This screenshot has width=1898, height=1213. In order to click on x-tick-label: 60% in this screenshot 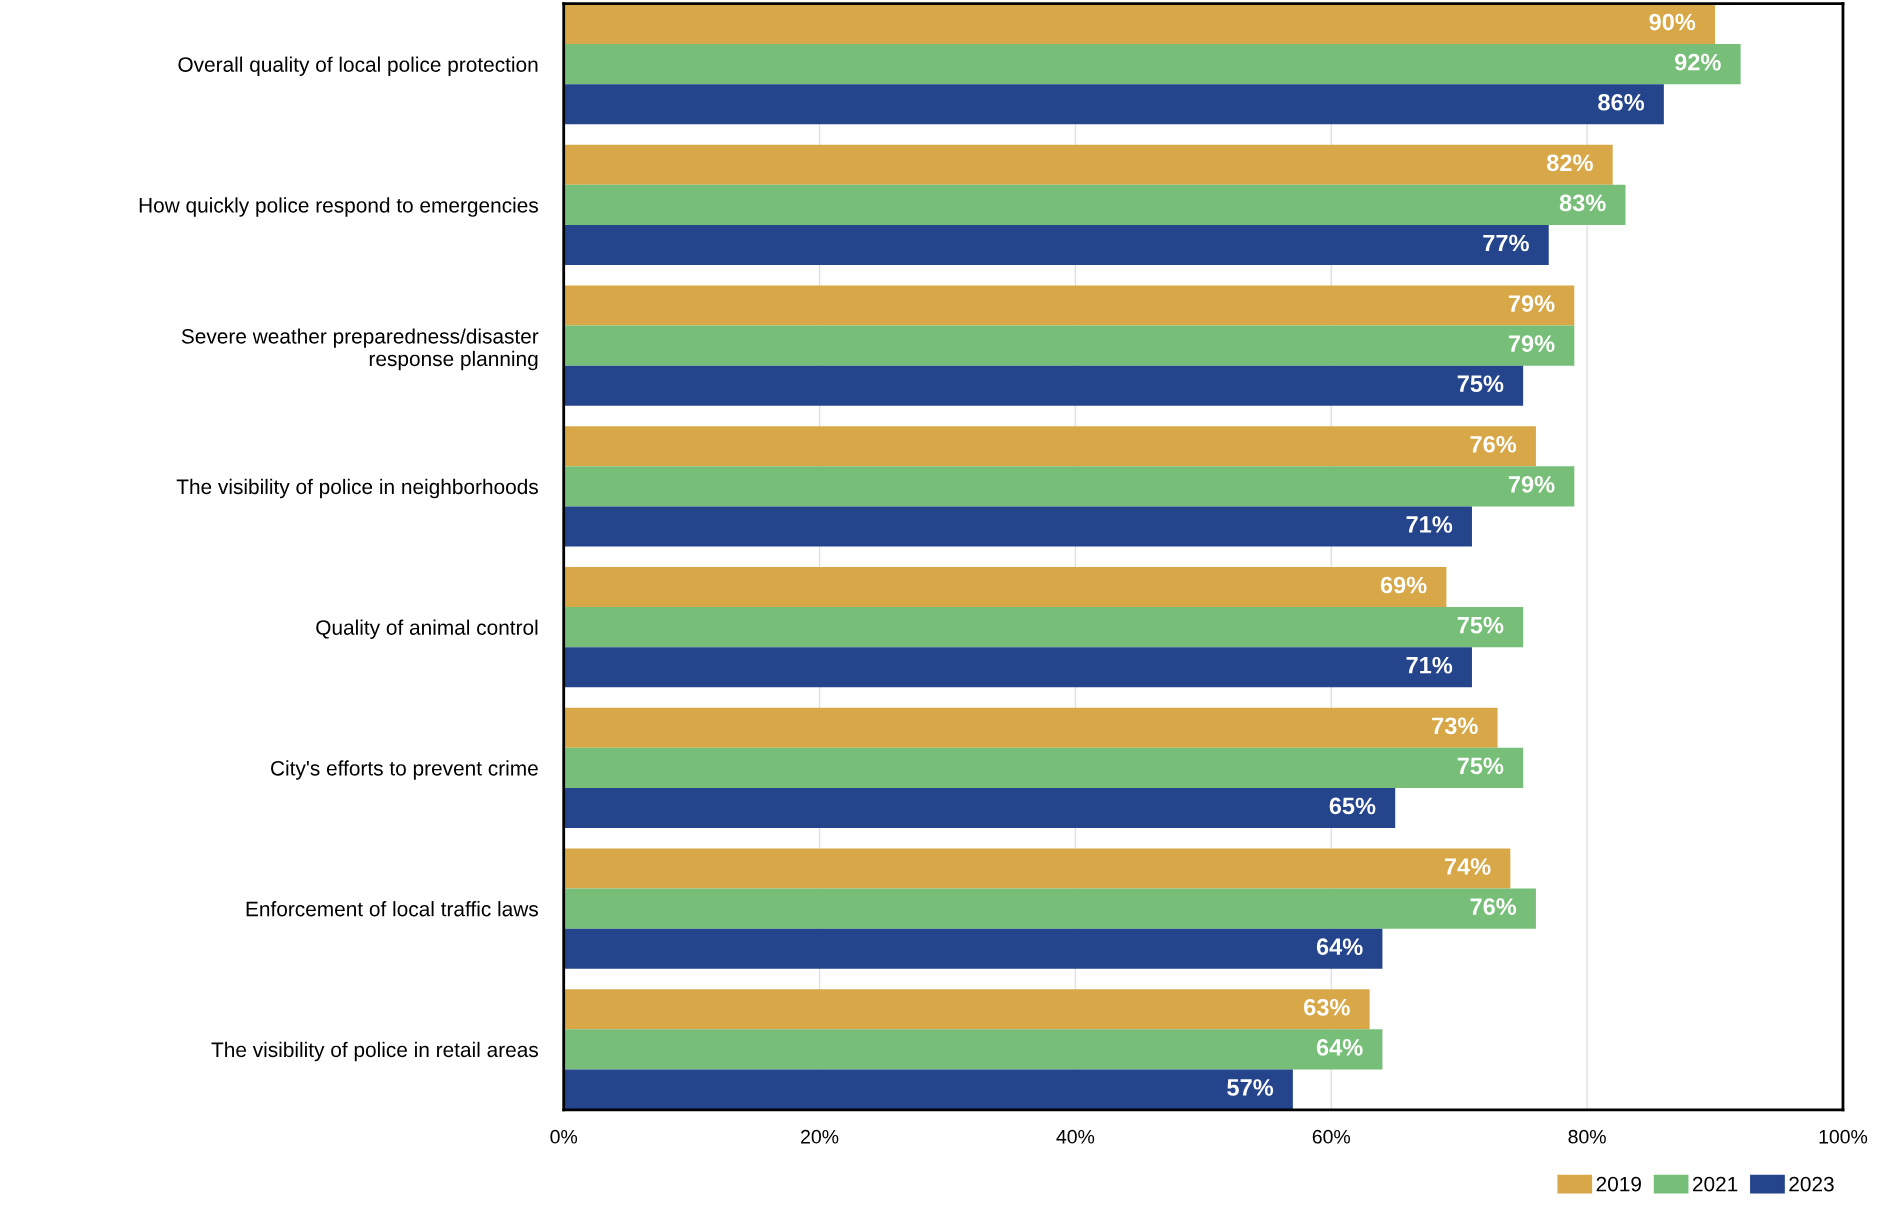, I will do `click(1331, 1136)`.